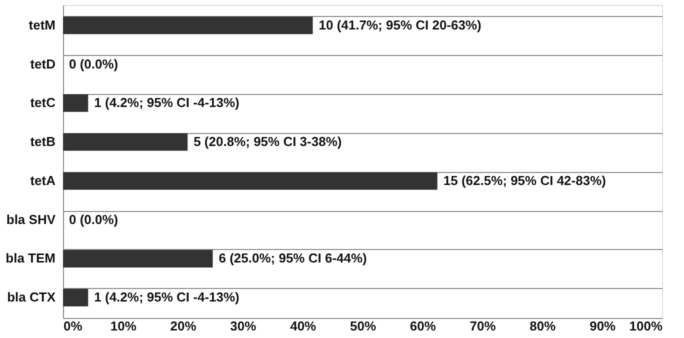 The width and height of the screenshot is (684, 338). Describe the element at coordinates (43, 64) in the screenshot. I see `y-tick-label: tetD` at that location.